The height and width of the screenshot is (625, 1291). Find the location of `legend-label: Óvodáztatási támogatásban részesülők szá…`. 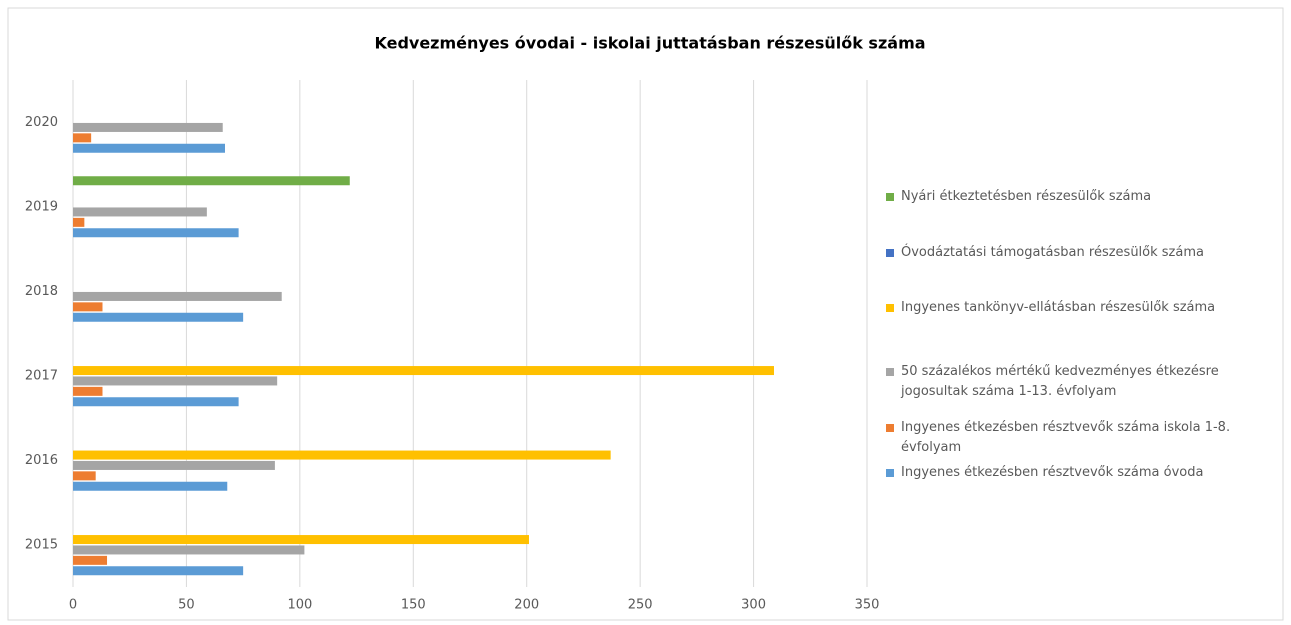

legend-label: Óvodáztatási támogatásban részesülők szá… is located at coordinates (1052, 252).